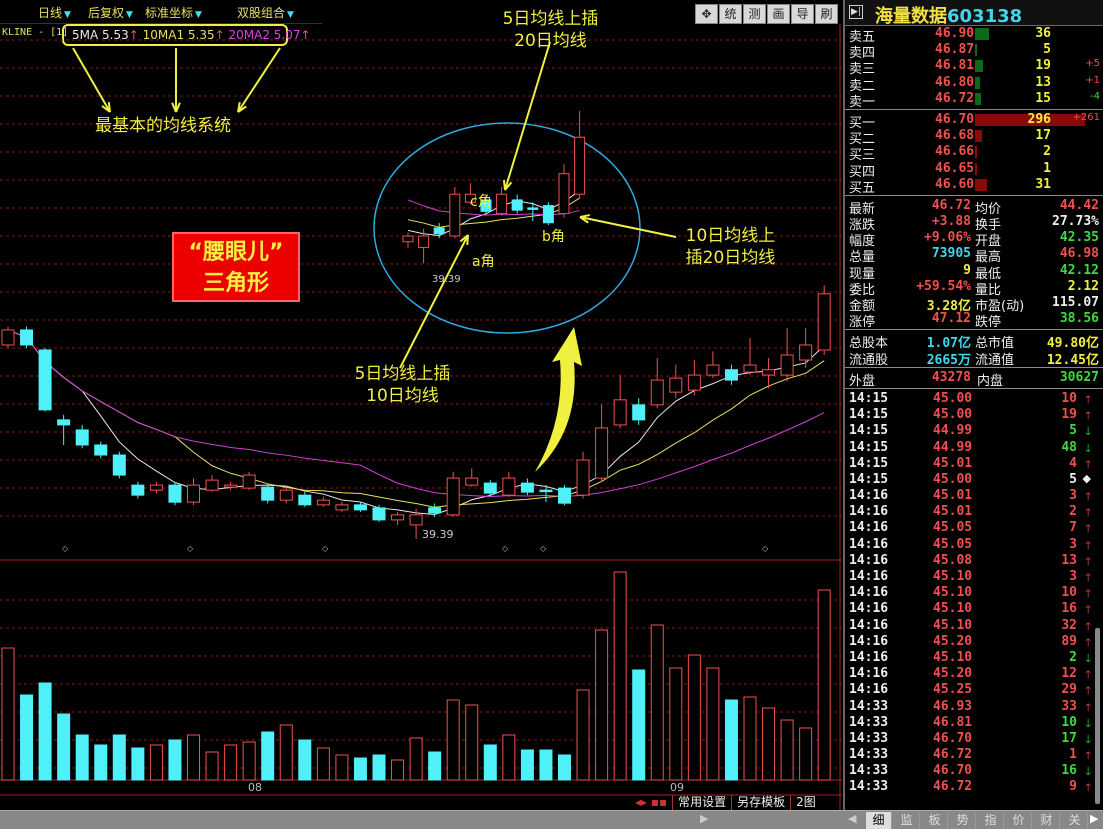 This screenshot has height=829, width=1103. Describe the element at coordinates (701, 802) in the screenshot. I see `common-settings-button: 常用设置` at that location.